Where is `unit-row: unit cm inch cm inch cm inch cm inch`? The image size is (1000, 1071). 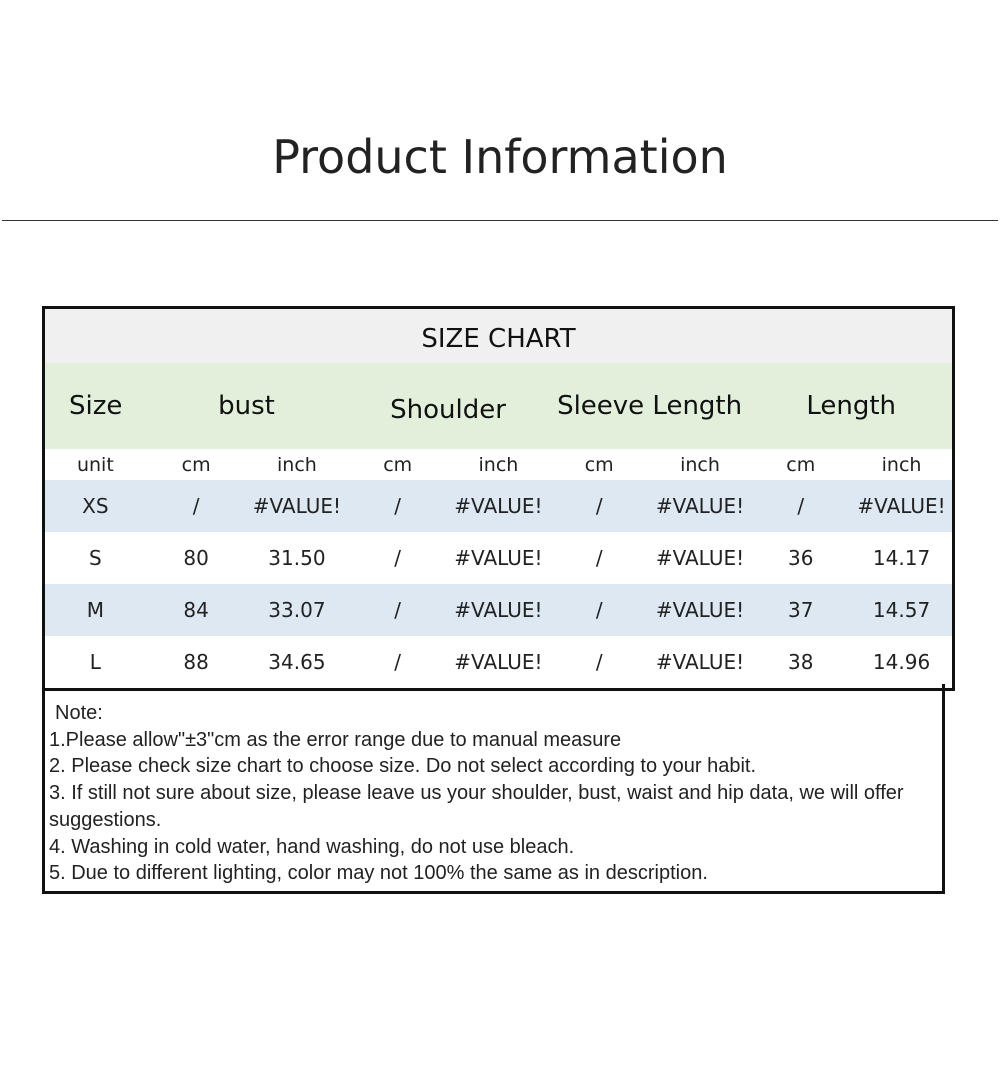
unit-row: unit cm inch cm inch cm inch cm inch is located at coordinates (498, 464).